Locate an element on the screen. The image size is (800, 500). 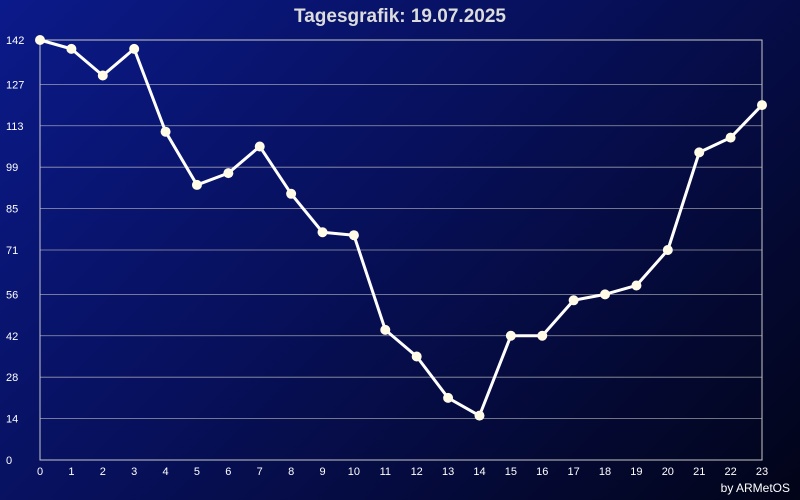
x-tick-label: 10 is located at coordinates (354, 472).